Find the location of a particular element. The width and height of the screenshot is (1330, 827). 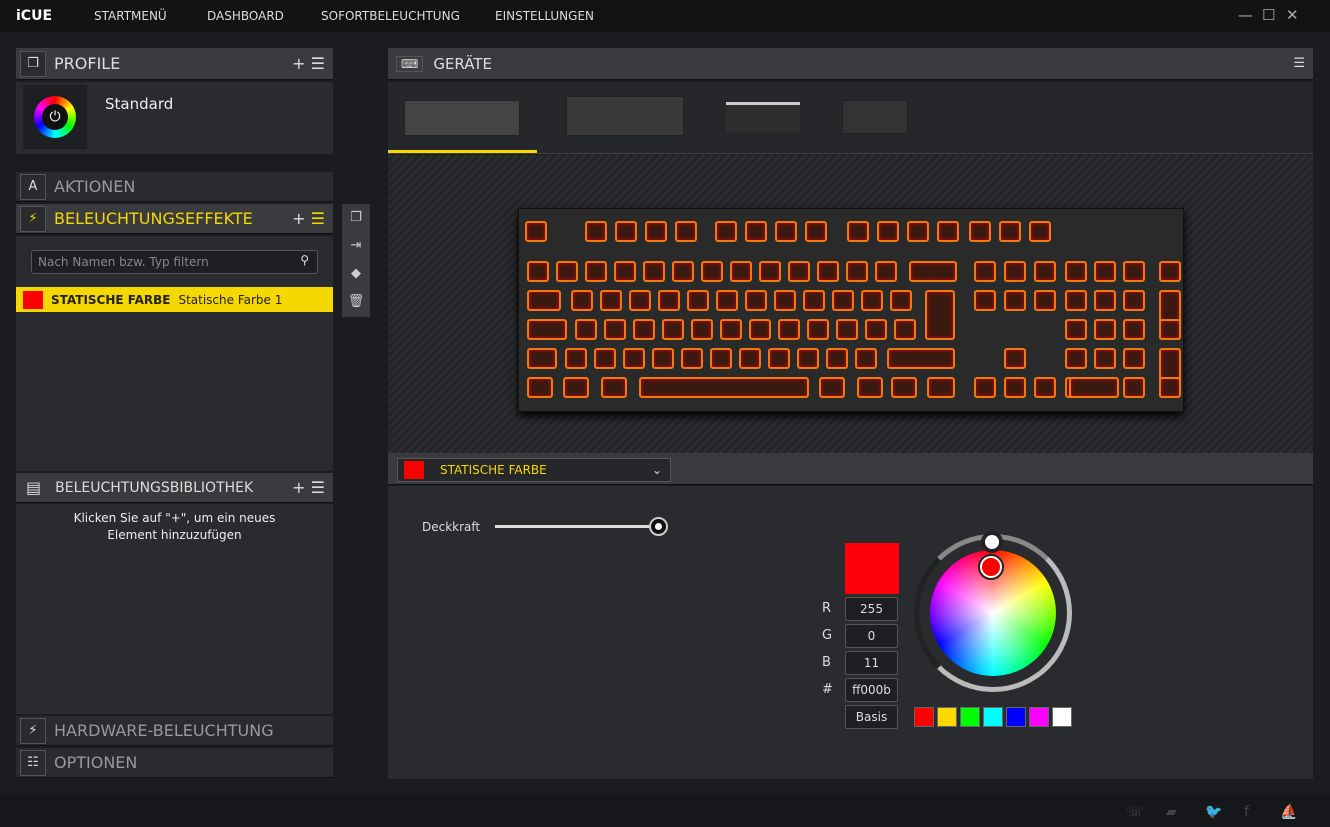

device-tab-hub is located at coordinates (875, 117).